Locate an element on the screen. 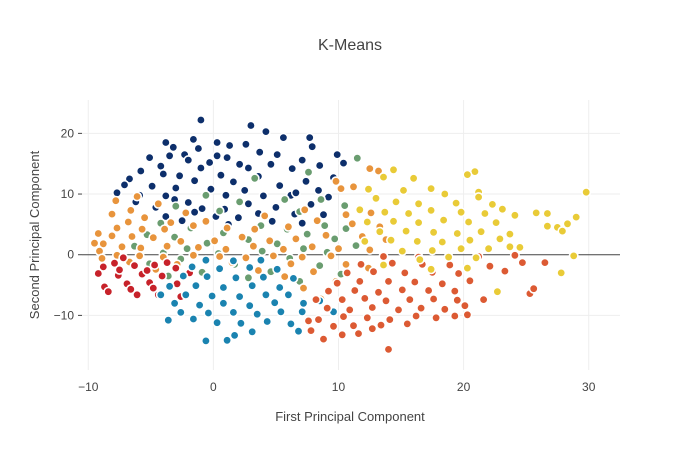 The width and height of the screenshot is (700, 450). x-tick-label: 0 is located at coordinates (213, 387).